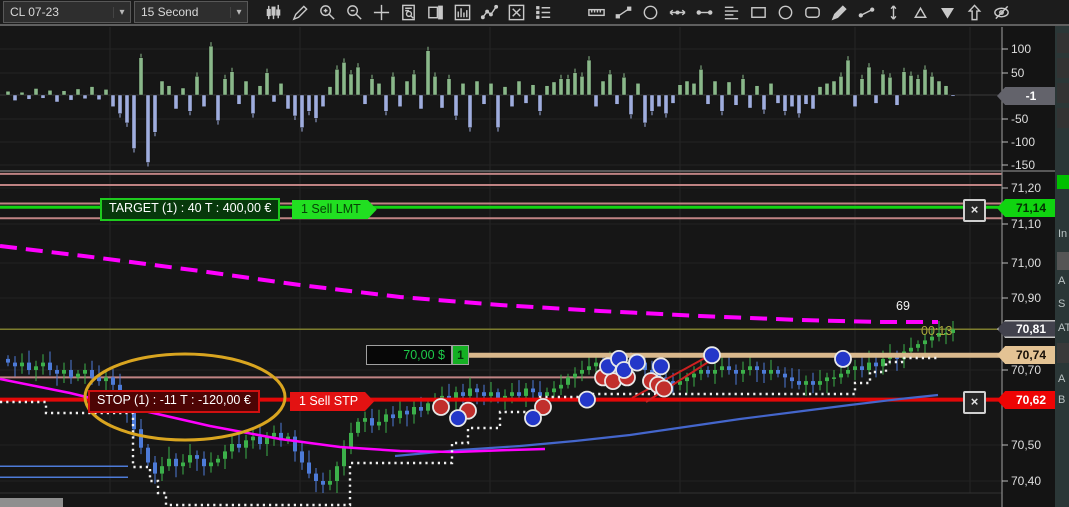 This screenshot has width=1069, height=507. I want to click on close-target-order-icon: ×, so click(974, 210).